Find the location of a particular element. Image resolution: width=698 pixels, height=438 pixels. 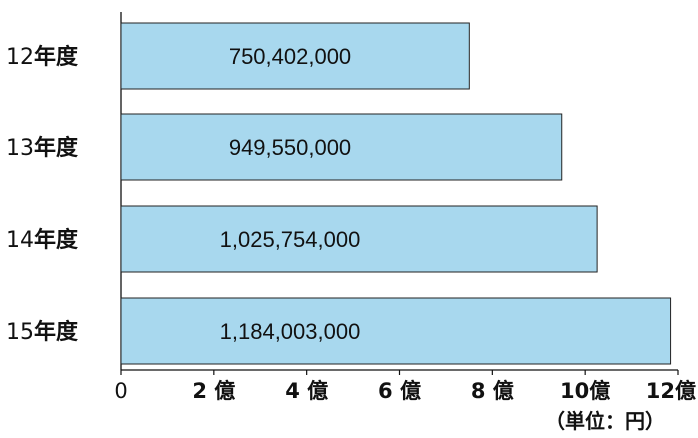

bar-value-label-2: 1,025,754,000 is located at coordinates (290, 239).